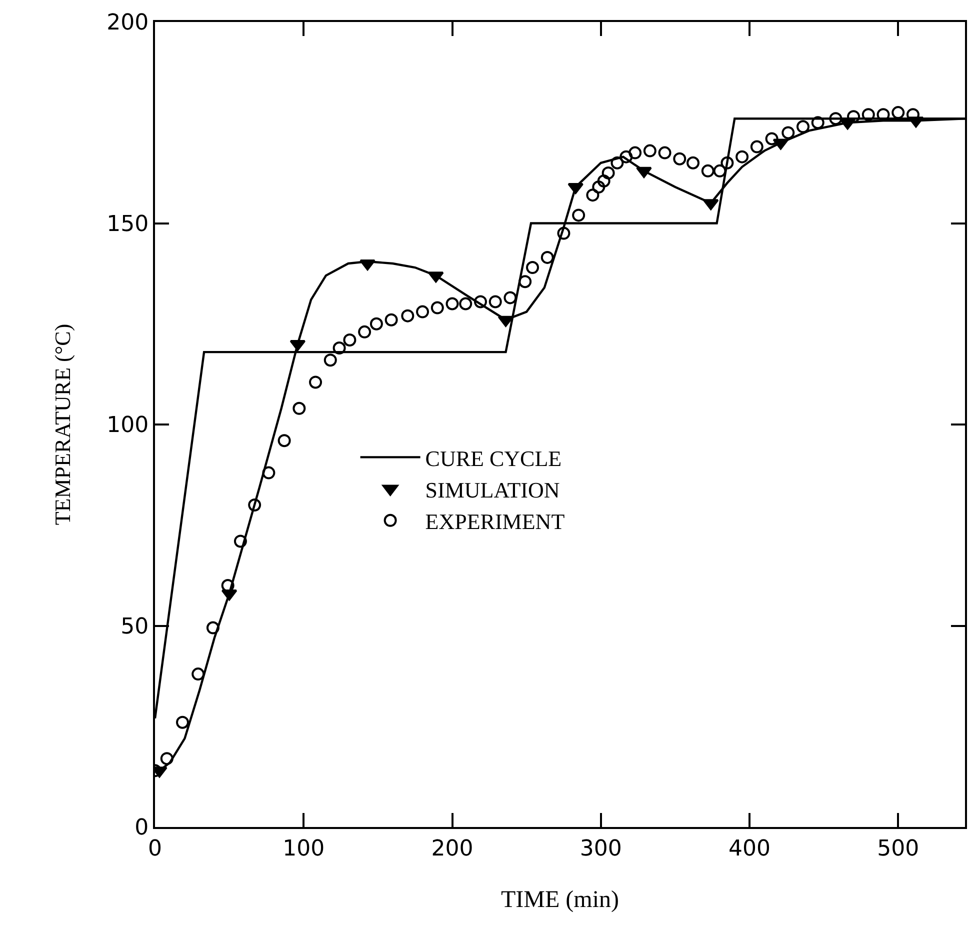 The height and width of the screenshot is (945, 969). Describe the element at coordinates (749, 849) in the screenshot. I see `x-tick-label: 400` at that location.